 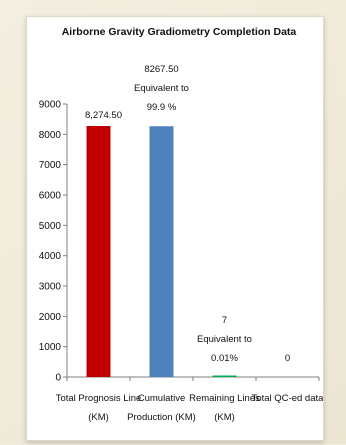 What do you see at coordinates (50, 347) in the screenshot?
I see `y-tick-label: 1000` at bounding box center [50, 347].